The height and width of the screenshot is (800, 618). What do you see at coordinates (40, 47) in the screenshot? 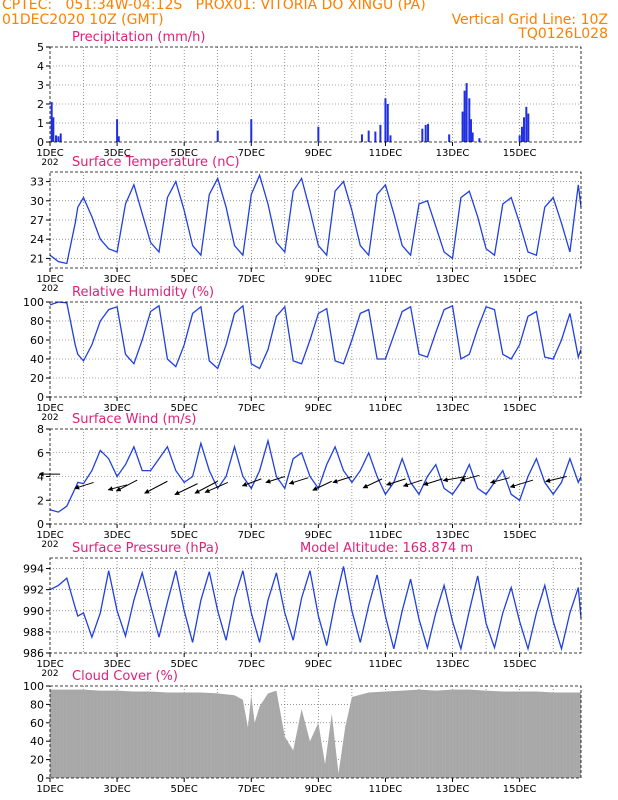
I see `y-tick-label: 5` at bounding box center [40, 47].